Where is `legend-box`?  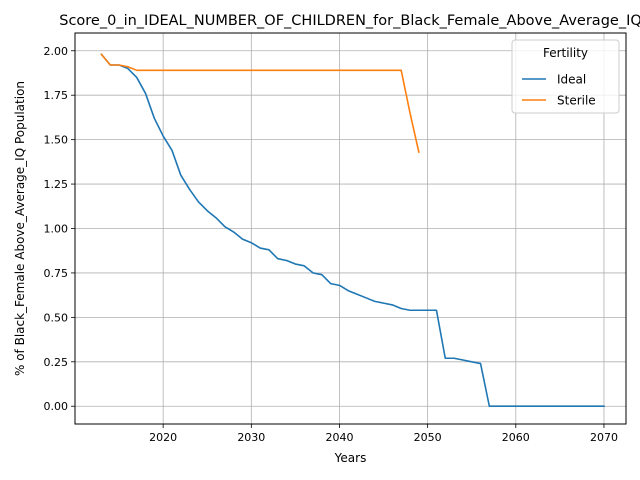
legend-box is located at coordinates (565, 76).